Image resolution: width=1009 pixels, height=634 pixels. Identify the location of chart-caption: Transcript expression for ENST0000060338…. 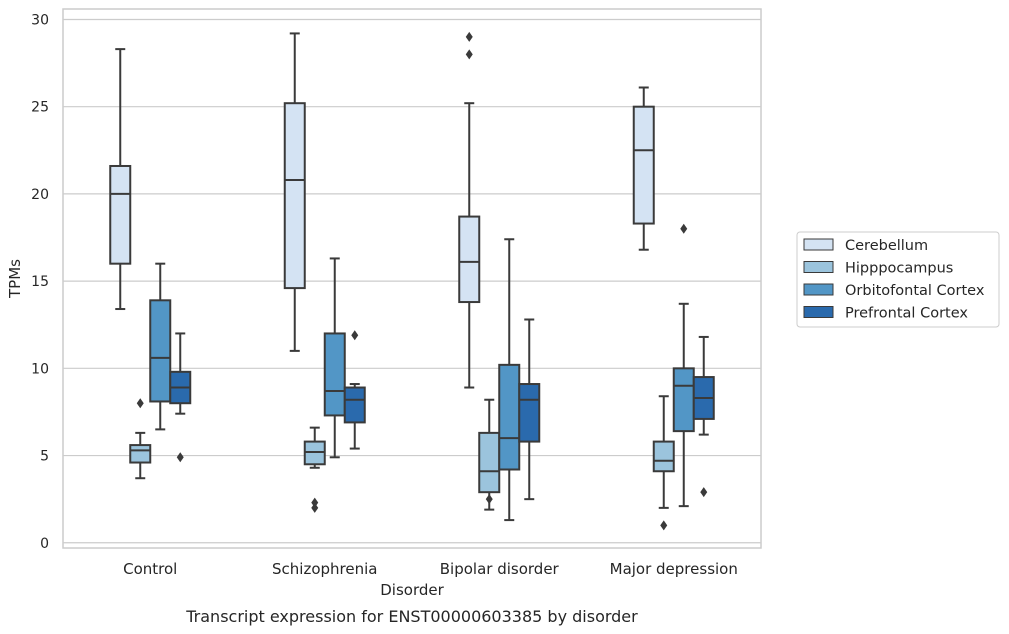
(411, 616).